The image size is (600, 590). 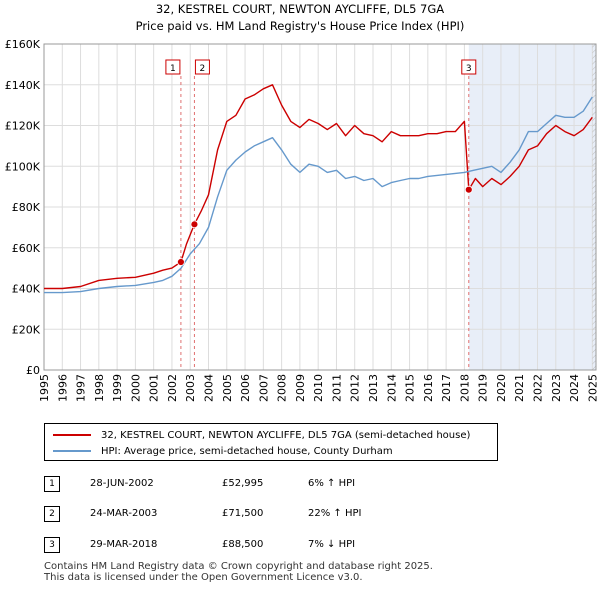 What do you see at coordinates (33, 370) in the screenshot?
I see `y-tick-label: £0` at bounding box center [33, 370].